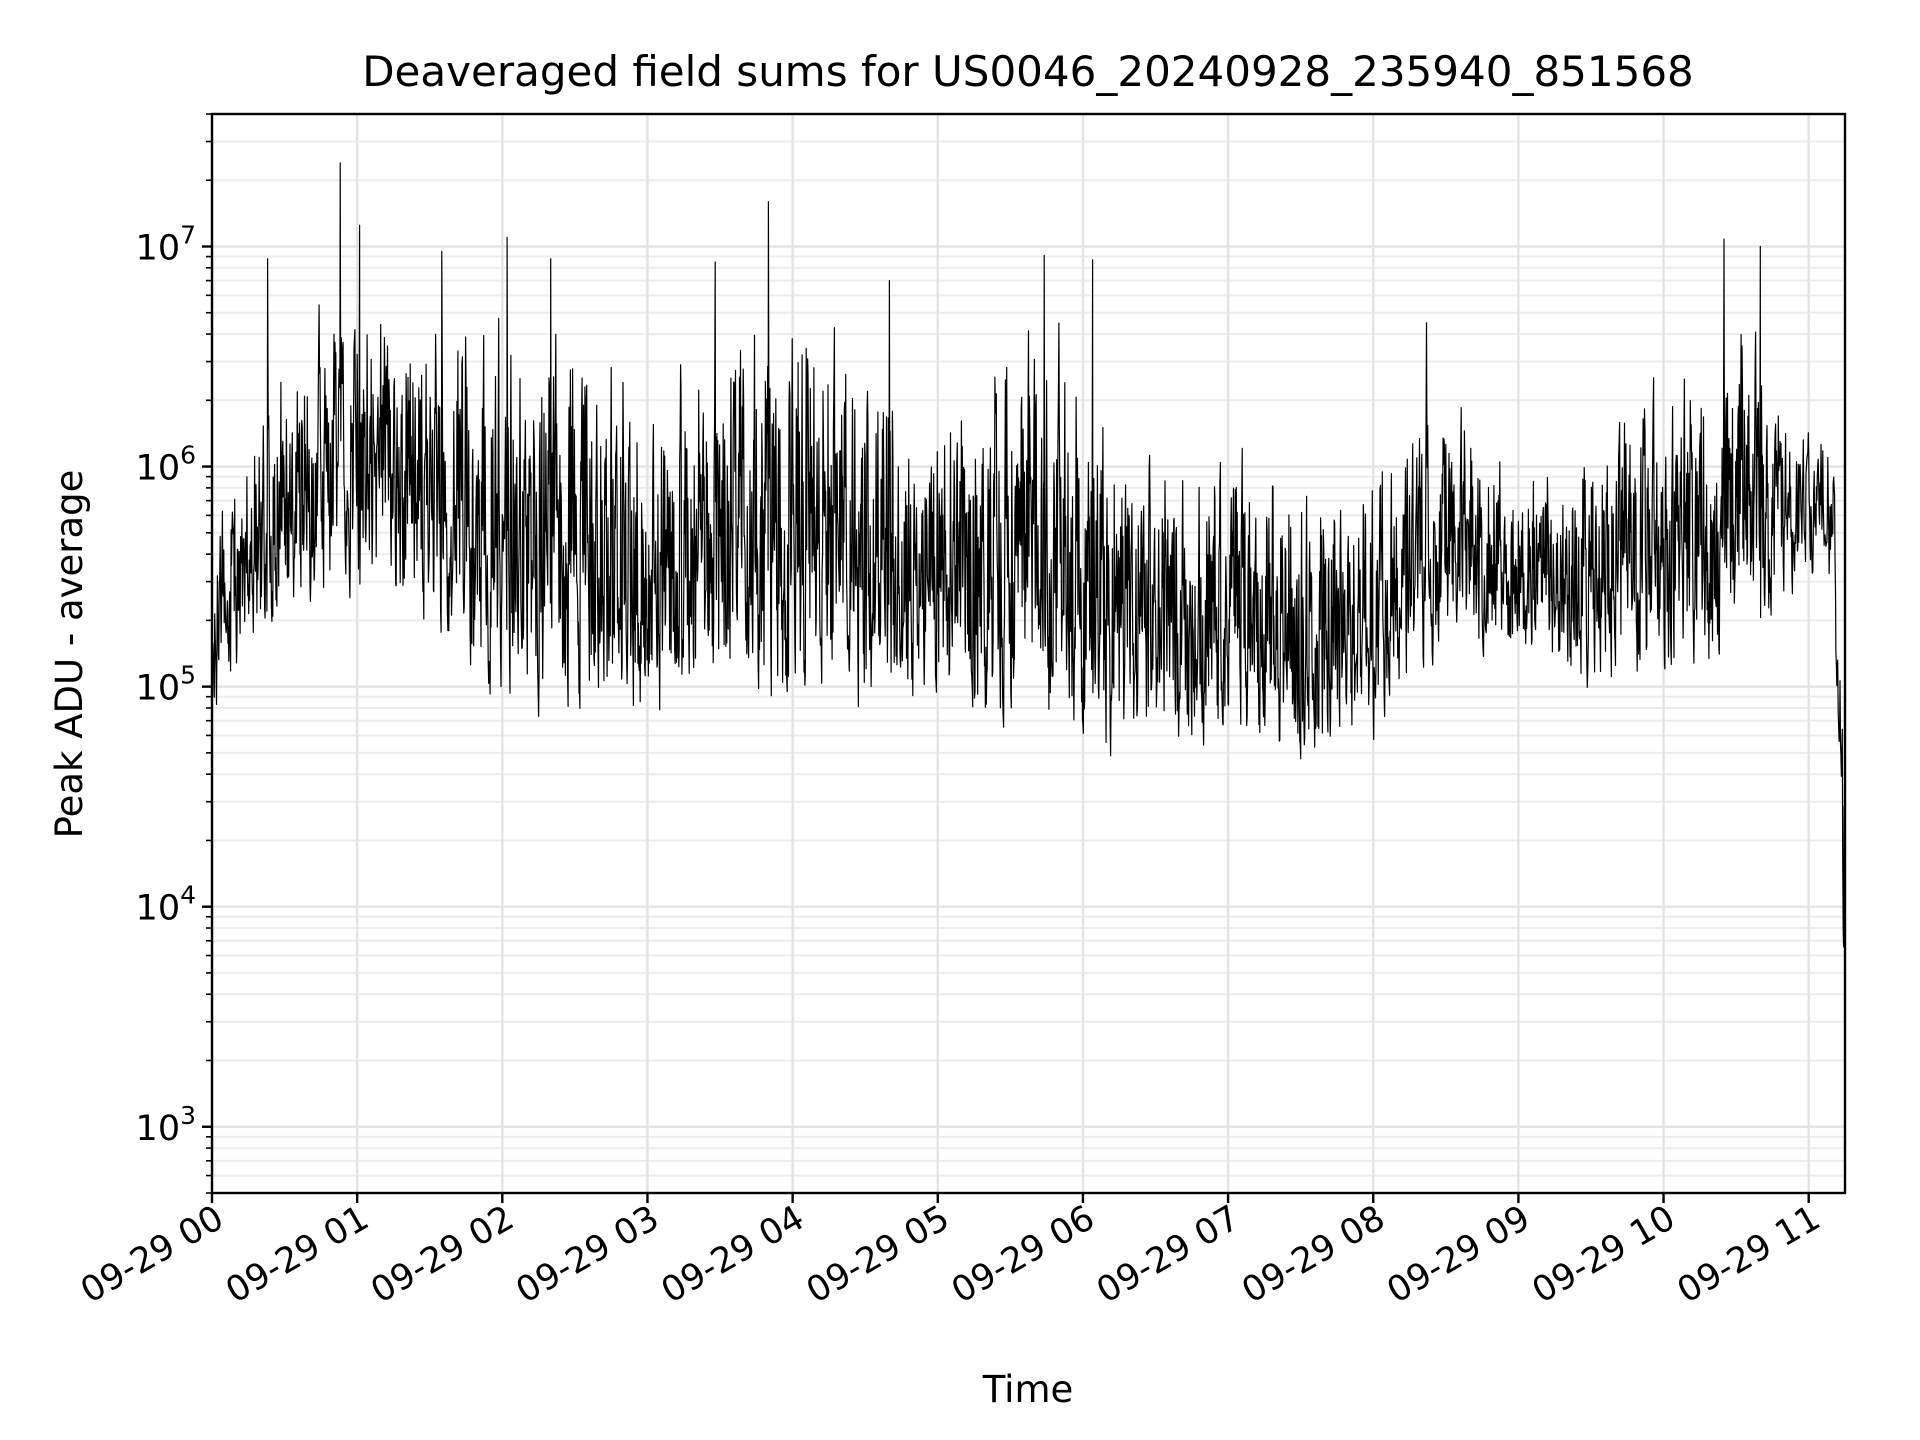  I want to click on y-axis-label: Peak ADU - average, so click(69, 654).